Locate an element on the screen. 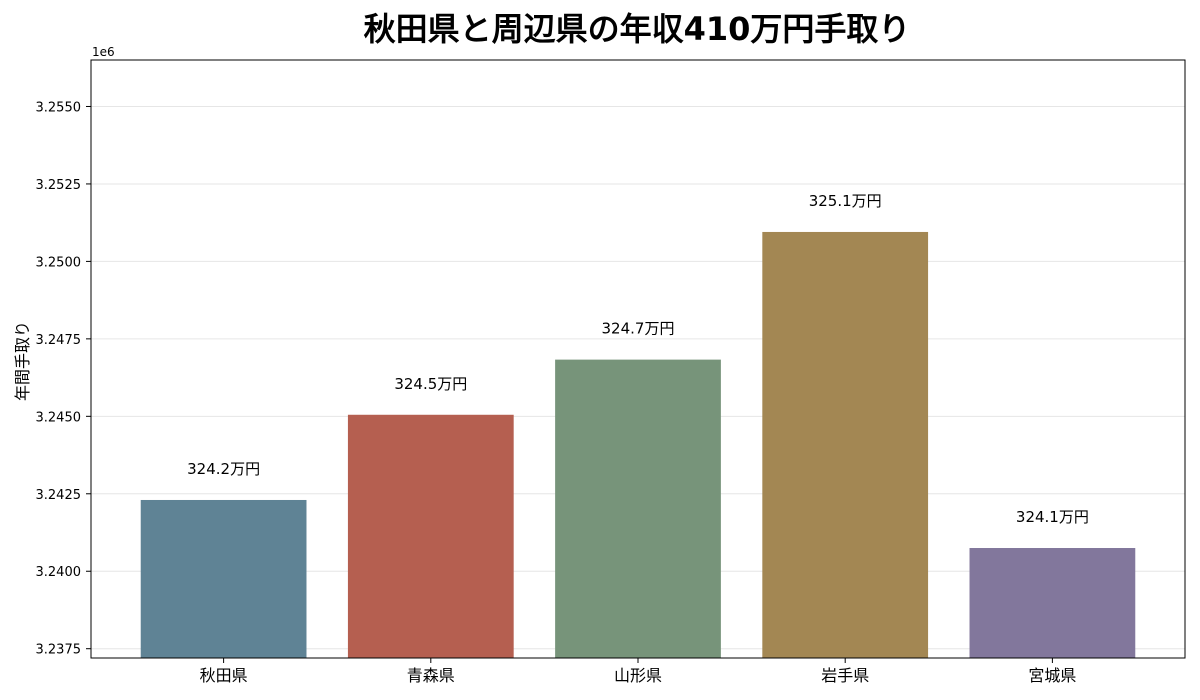 This screenshot has height=700, width=1200. y-tick-label: 3.2400 is located at coordinates (59, 572).